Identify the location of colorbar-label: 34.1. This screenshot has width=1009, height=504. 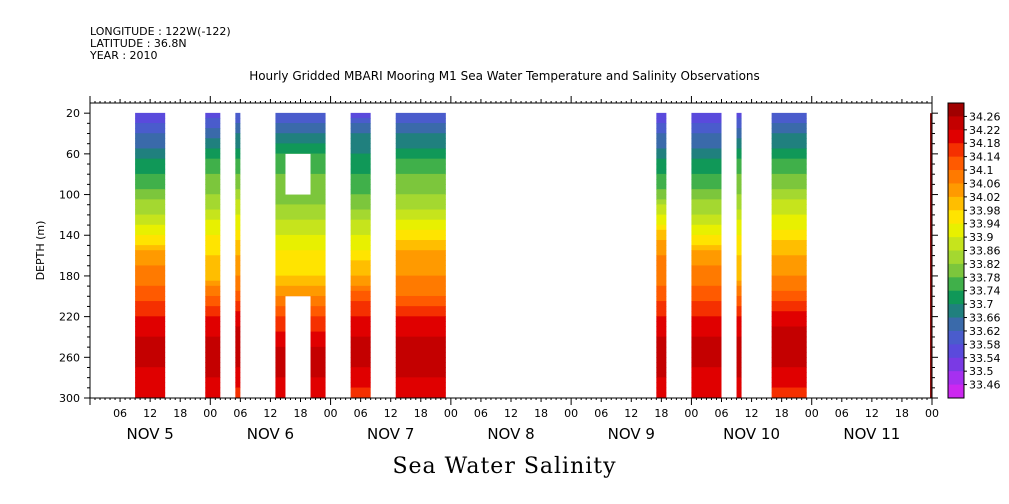
(981, 170).